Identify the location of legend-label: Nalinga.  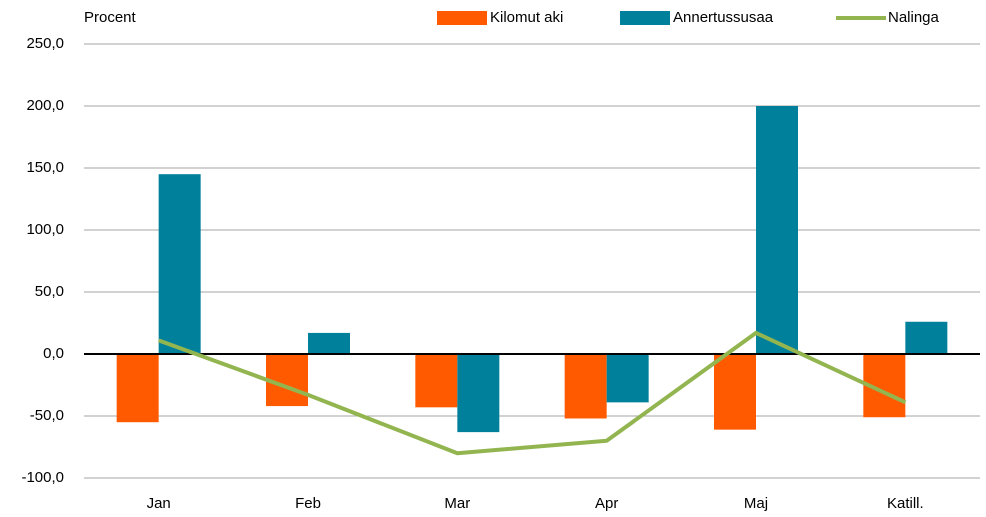
(914, 17).